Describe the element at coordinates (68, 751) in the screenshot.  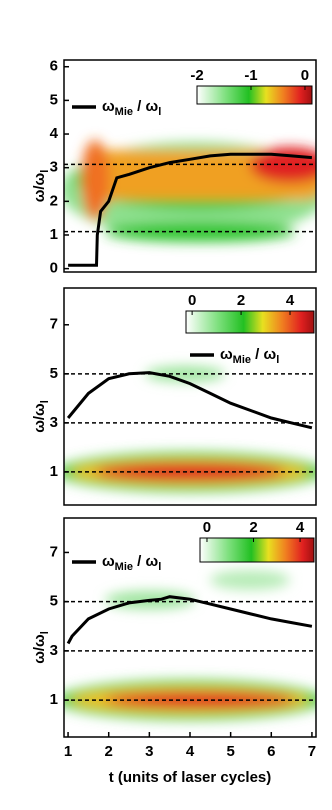
I see `x-tick-label: 1` at that location.